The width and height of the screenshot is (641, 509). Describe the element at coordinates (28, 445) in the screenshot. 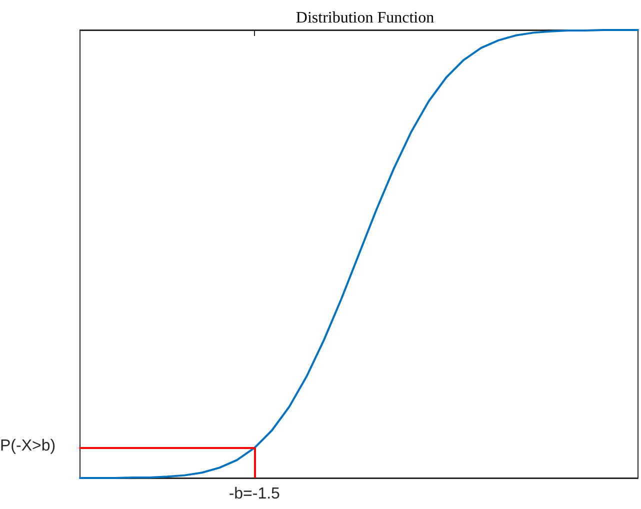

I see `text: P(-X>b)` at that location.